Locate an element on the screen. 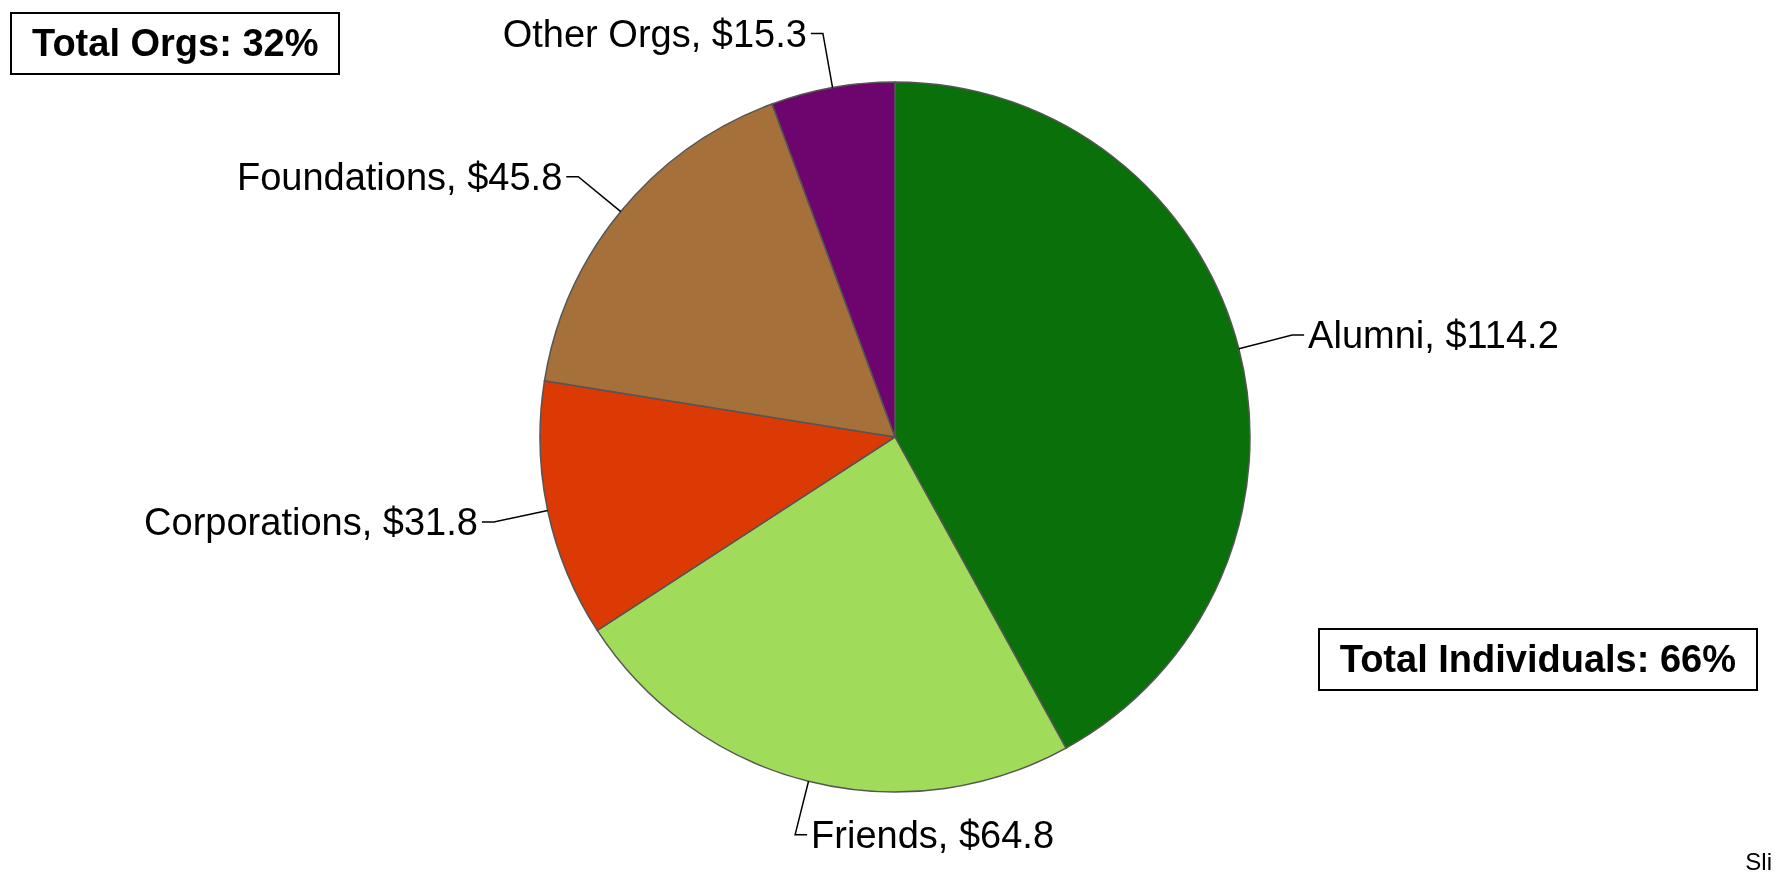 The image size is (1776, 890). text: Sli is located at coordinates (1758, 862).